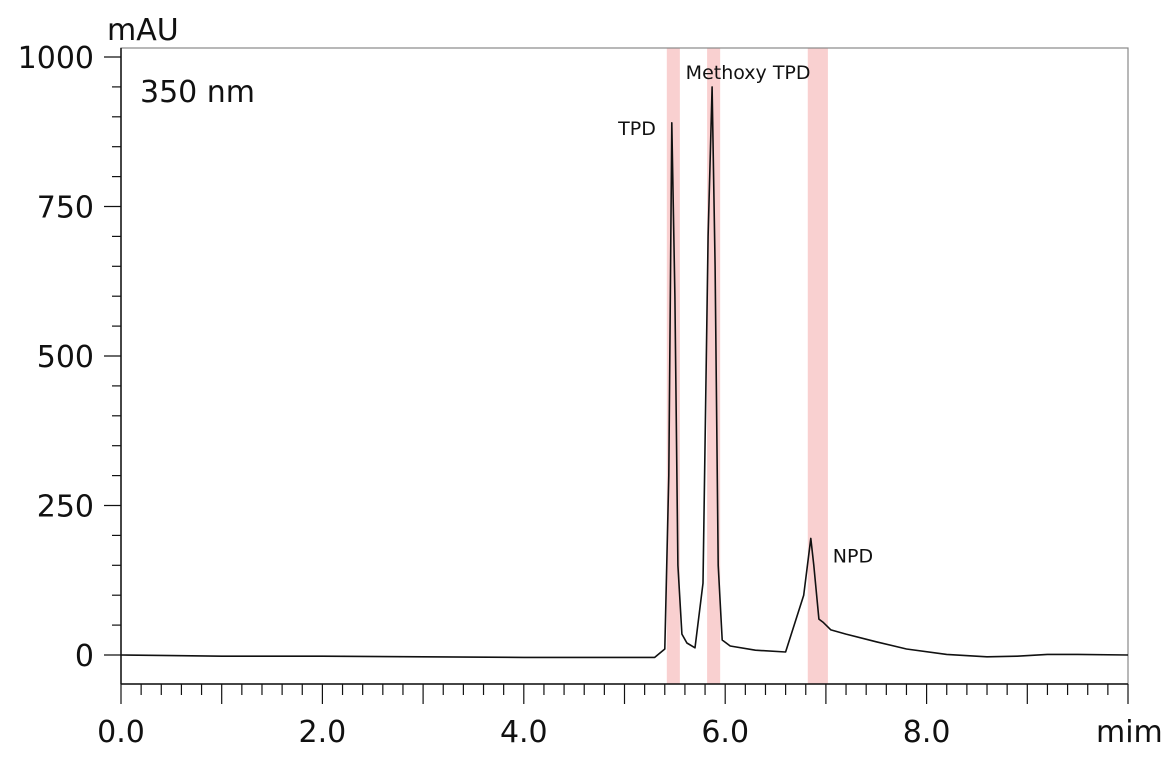 Image resolution: width=1174 pixels, height=772 pixels. I want to click on y-tick-label: 0, so click(84, 656).